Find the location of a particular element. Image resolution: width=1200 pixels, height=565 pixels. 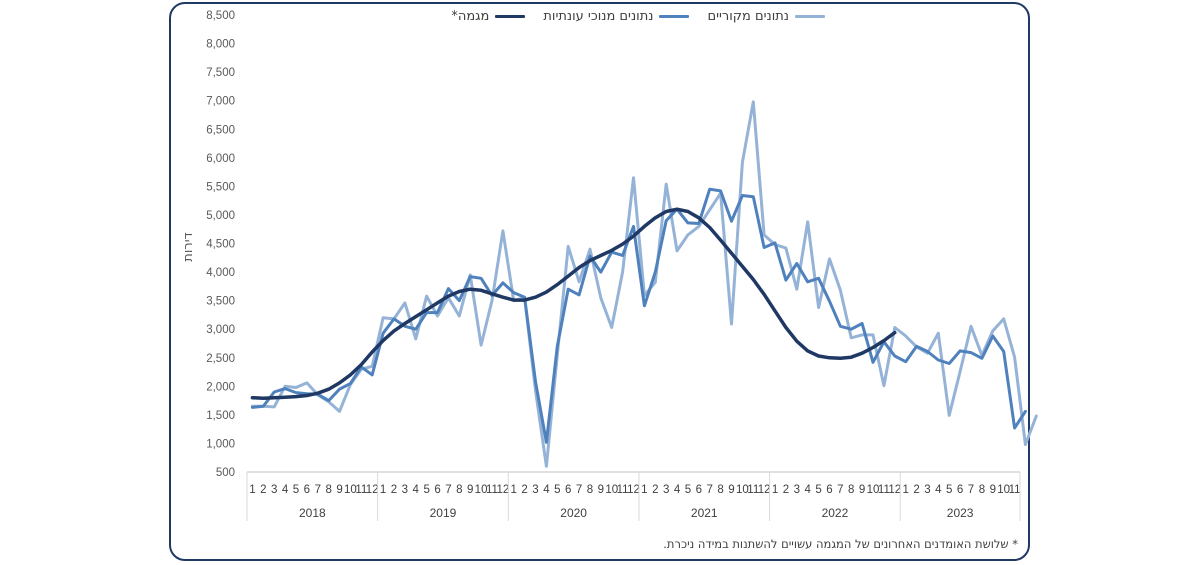

y-tick-label: 6,500 is located at coordinates (220, 130).